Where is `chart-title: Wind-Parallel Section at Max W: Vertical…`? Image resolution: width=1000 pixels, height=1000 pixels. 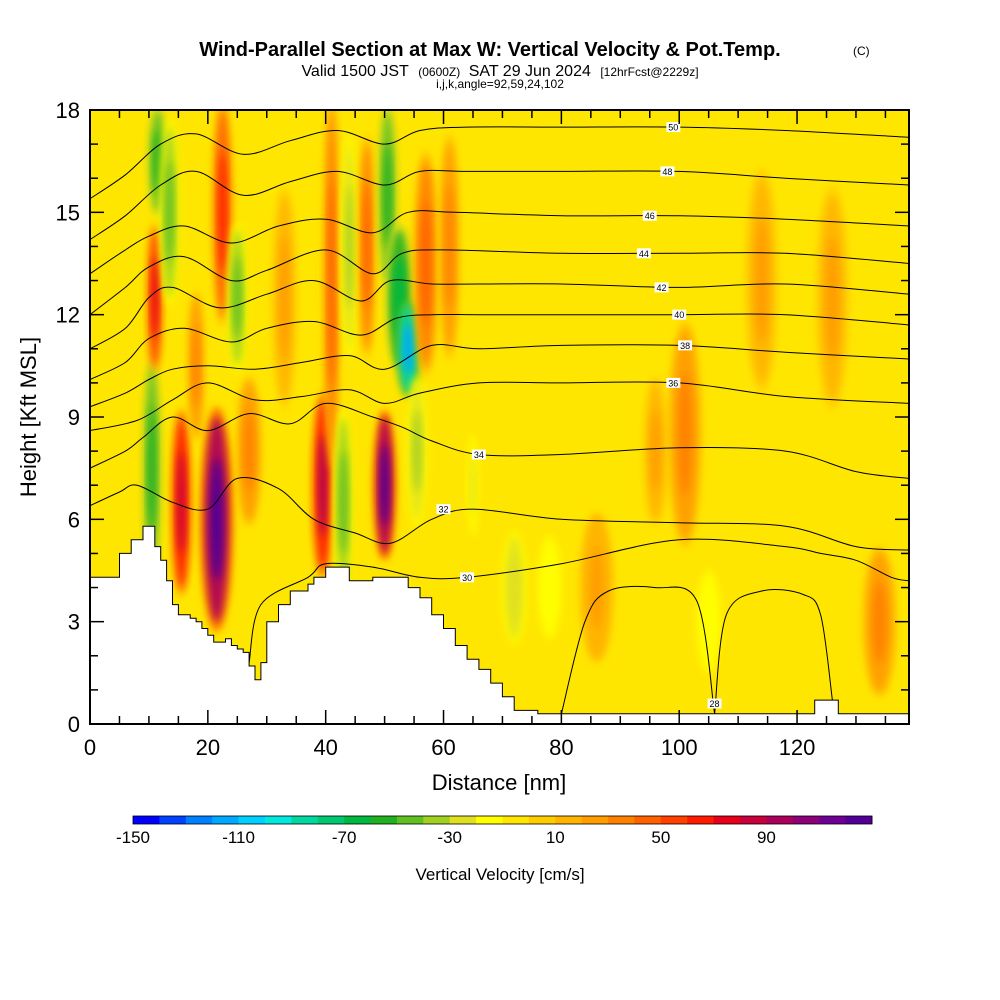
chart-title: Wind-Parallel Section at Max W: Vertical… is located at coordinates (489, 50).